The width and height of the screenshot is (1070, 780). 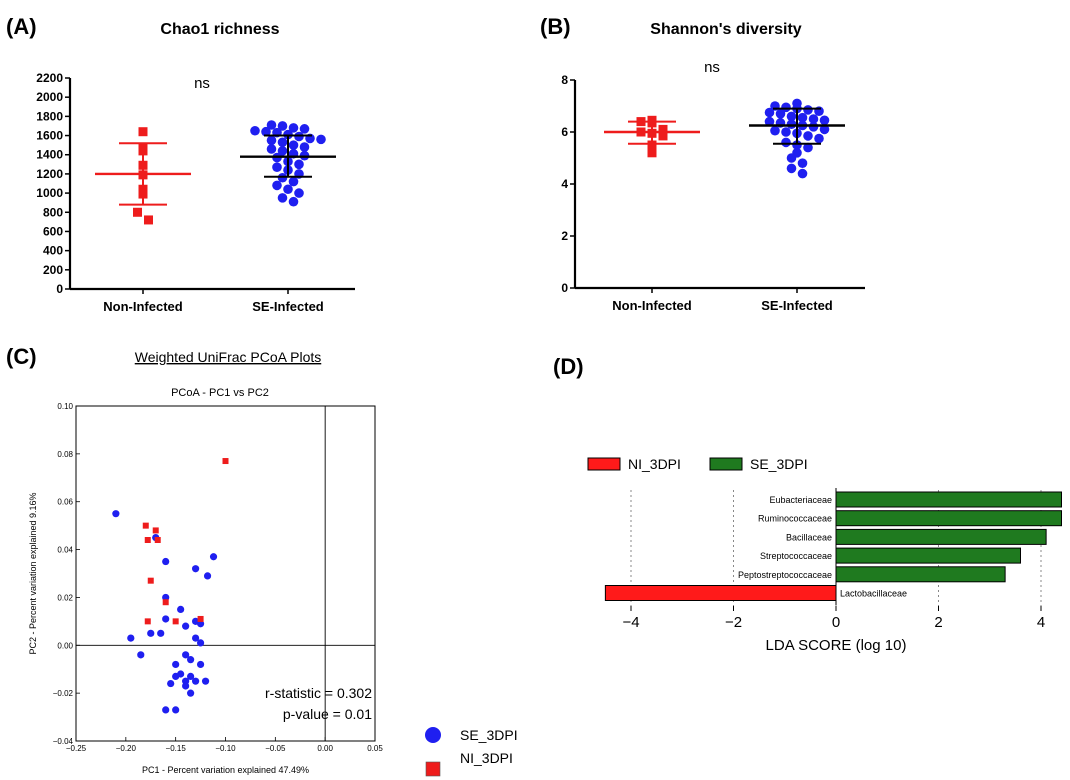 What do you see at coordinates (809, 537) in the screenshot?
I see `lda-bar-label: Bacillaceae` at bounding box center [809, 537].